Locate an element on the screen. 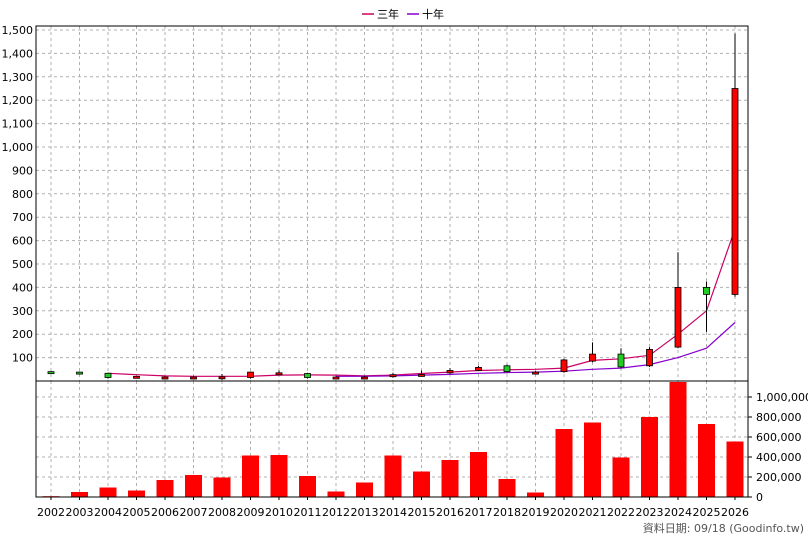 The height and width of the screenshot is (540, 808). x-tick-label: 2020 is located at coordinates (564, 512).